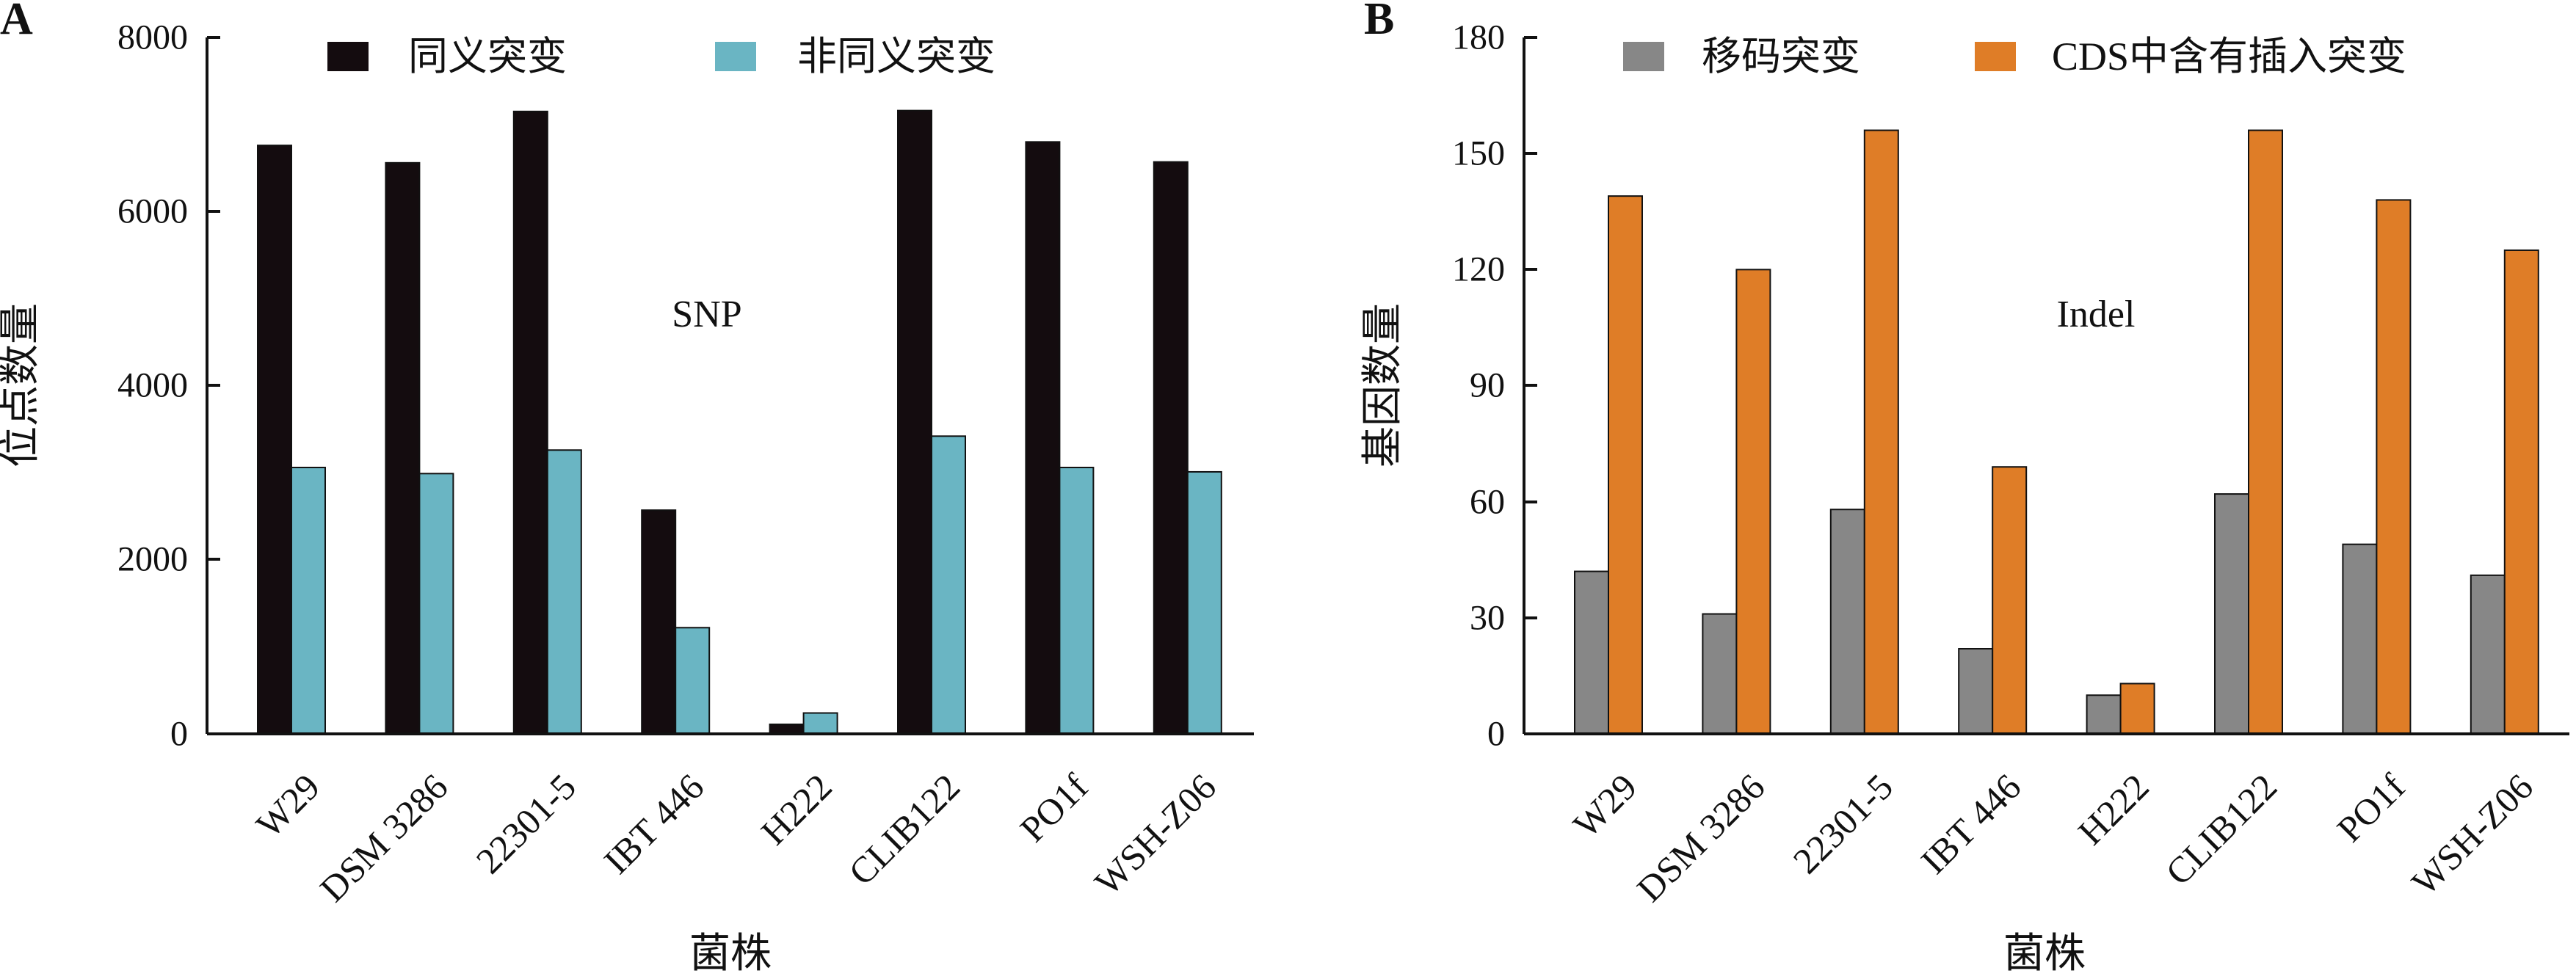 The image size is (2576, 979). I want to click on y-tick-label-a-0: 0, so click(179, 734).